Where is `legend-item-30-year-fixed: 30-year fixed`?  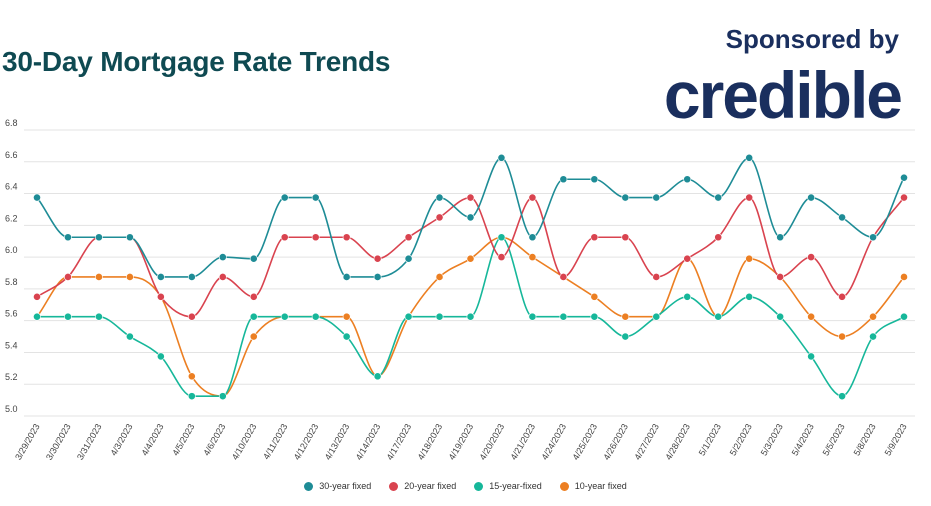
legend-item-30-year-fixed: 30-year fixed is located at coordinates (337, 486).